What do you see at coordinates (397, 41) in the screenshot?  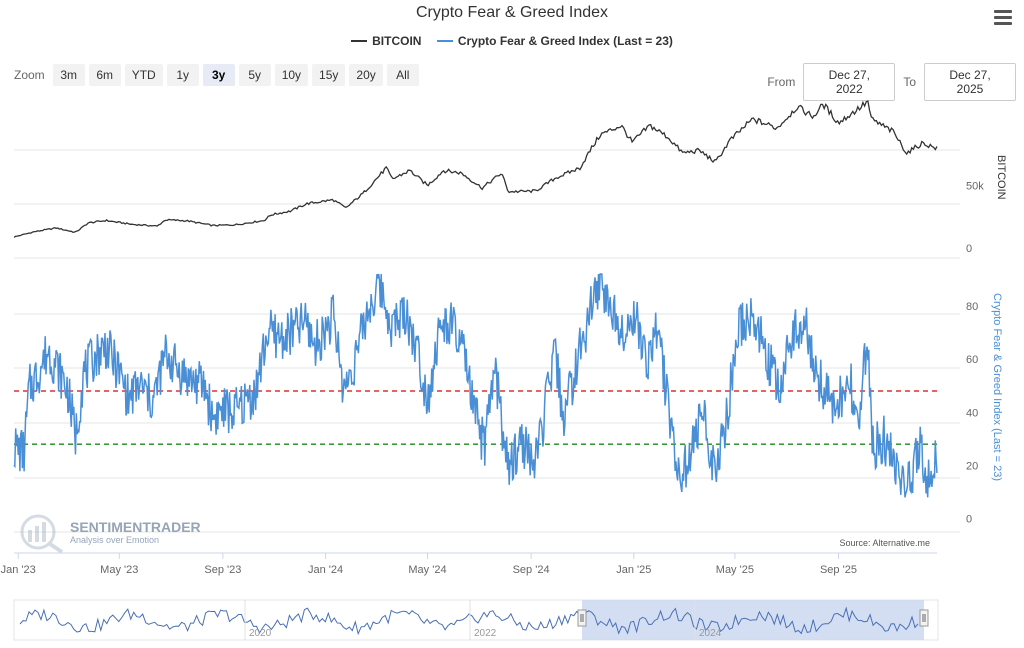 I see `legend-label-bitcoin: BITCOIN` at bounding box center [397, 41].